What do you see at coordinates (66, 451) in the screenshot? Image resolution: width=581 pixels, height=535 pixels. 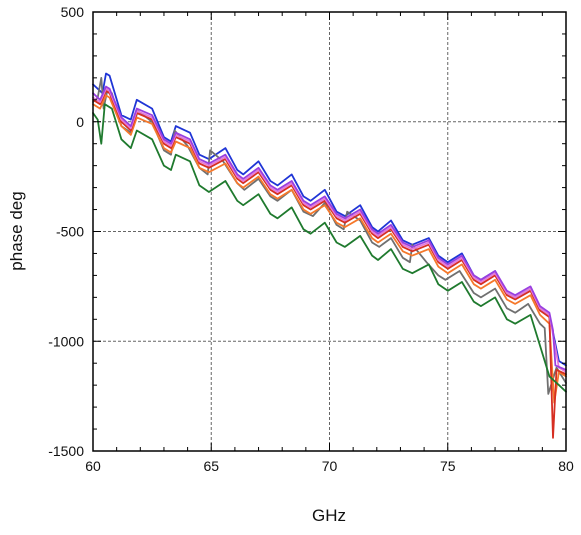 I see `y-tick-label: -1500` at bounding box center [66, 451].